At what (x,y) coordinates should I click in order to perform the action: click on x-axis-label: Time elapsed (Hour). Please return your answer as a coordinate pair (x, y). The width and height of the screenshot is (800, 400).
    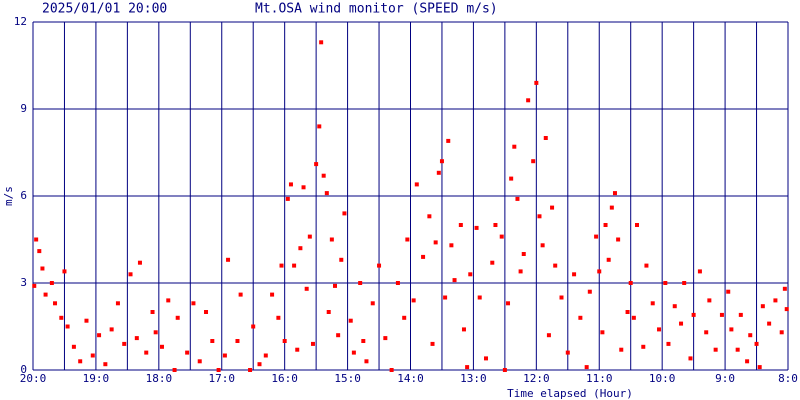
    Looking at the image, I should click on (570, 393).